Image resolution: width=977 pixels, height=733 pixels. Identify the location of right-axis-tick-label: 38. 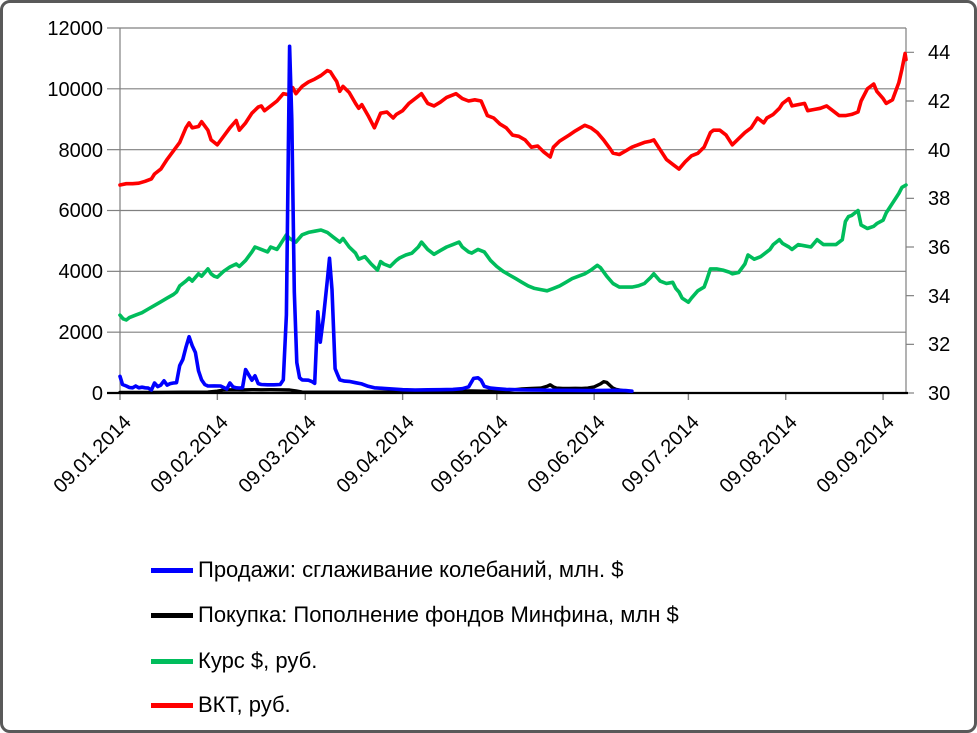
(939, 199).